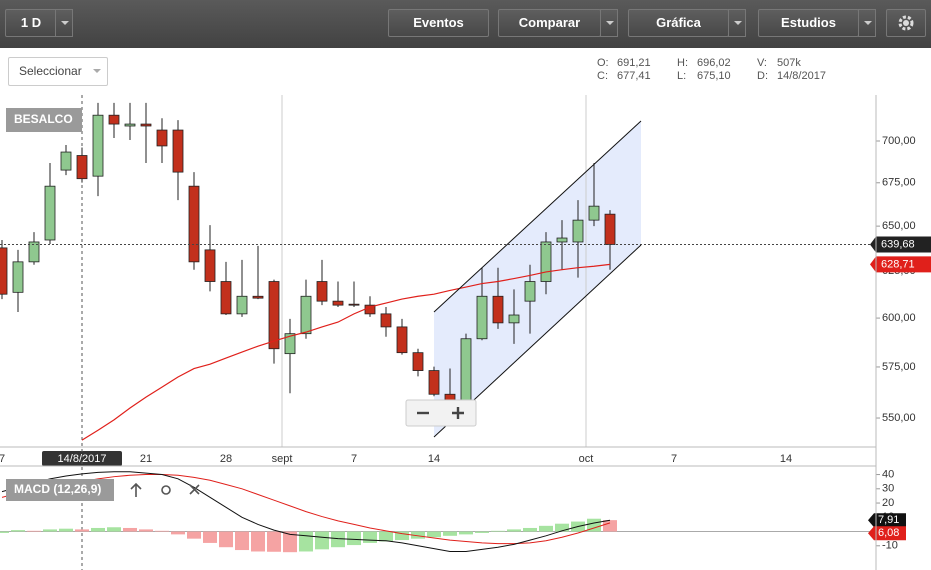 This screenshot has height=570, width=931. I want to click on symbol-label-bg, so click(44, 120).